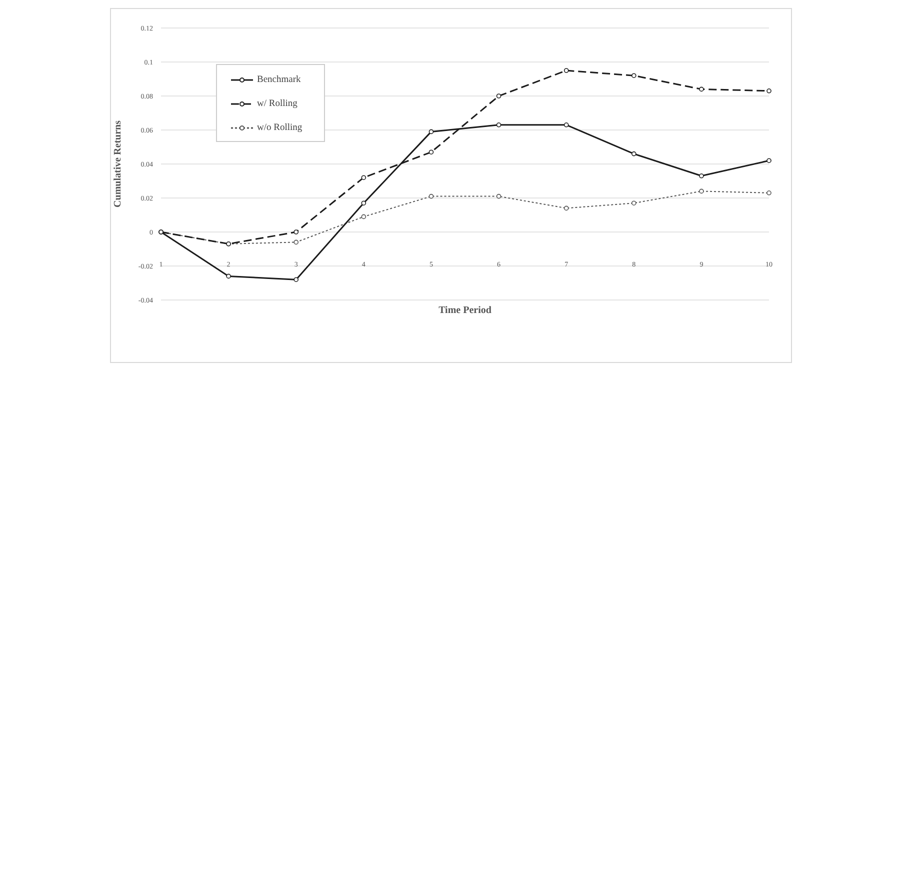 This screenshot has width=901, height=879. What do you see at coordinates (118, 164) in the screenshot?
I see `y-axis-title: Cumulative Returns` at bounding box center [118, 164].